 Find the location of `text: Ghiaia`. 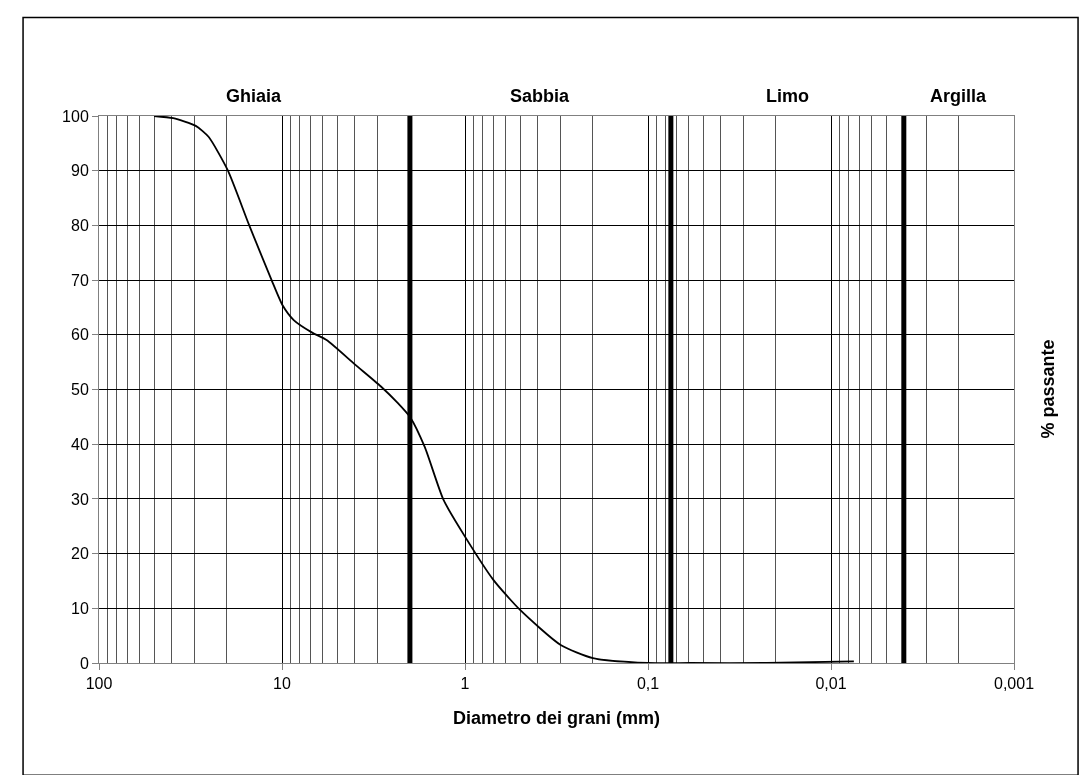

text: Ghiaia is located at coordinates (254, 96).